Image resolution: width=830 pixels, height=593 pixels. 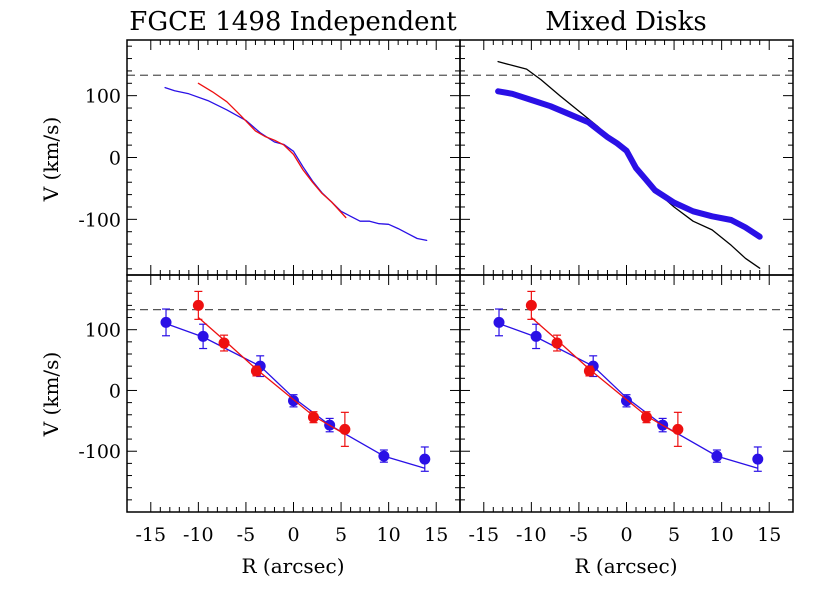 What do you see at coordinates (626, 22) in the screenshot?
I see `panel-title-right: Mixed Disks` at bounding box center [626, 22].